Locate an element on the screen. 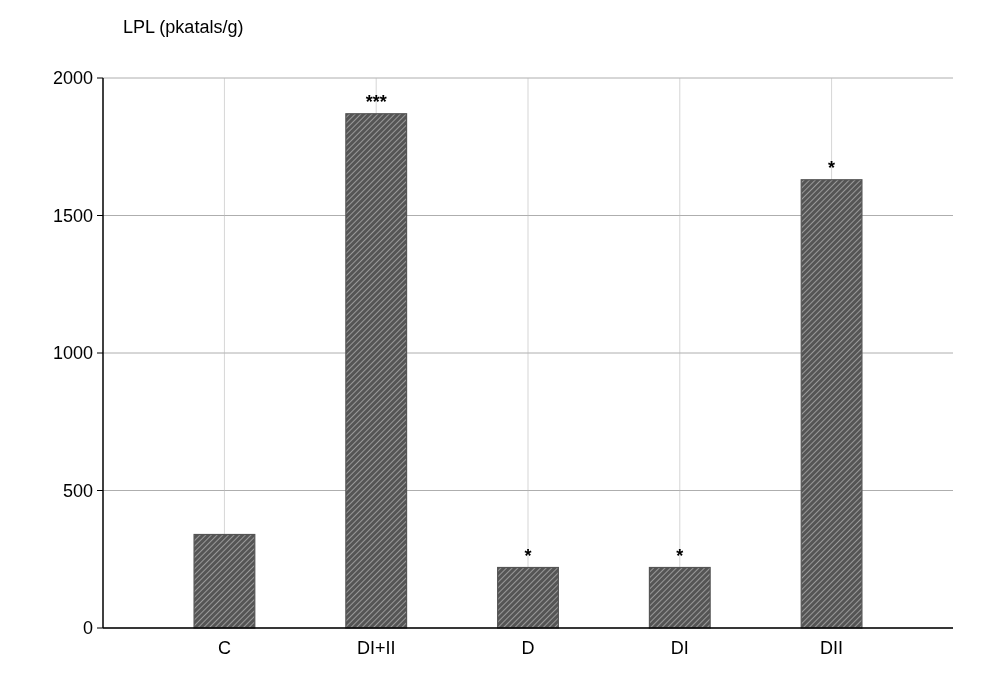 This screenshot has width=1001, height=690. x-tick-label: C is located at coordinates (224, 648).